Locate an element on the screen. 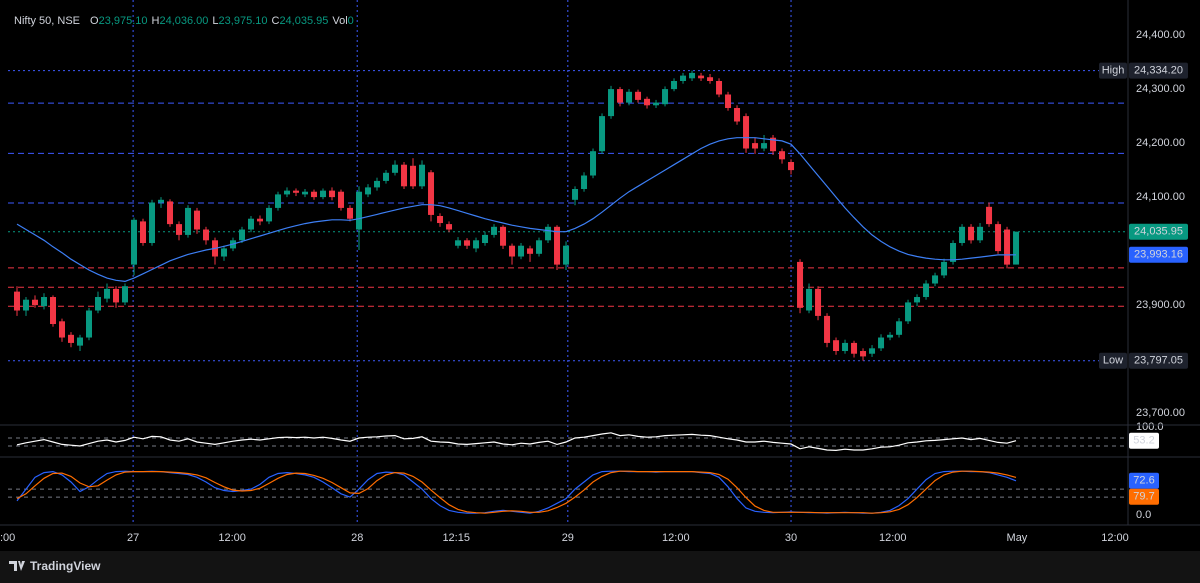 This screenshot has width=1200, height=583. brand: TradingView is located at coordinates (55, 566).